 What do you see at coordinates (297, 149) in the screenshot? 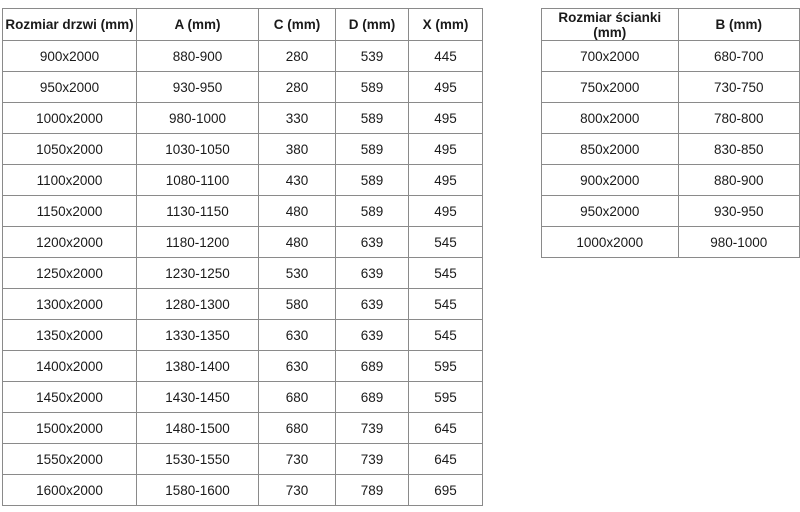
I see `table-cell: 380` at bounding box center [297, 149].